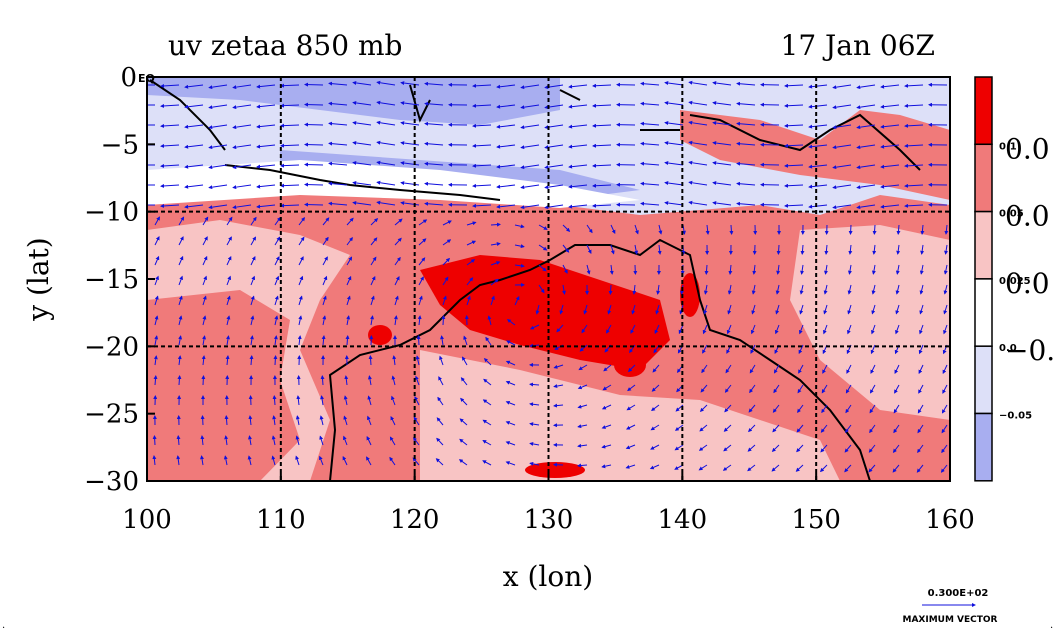  What do you see at coordinates (415, 520) in the screenshot?
I see `x-tick-label: 120` at bounding box center [415, 520].